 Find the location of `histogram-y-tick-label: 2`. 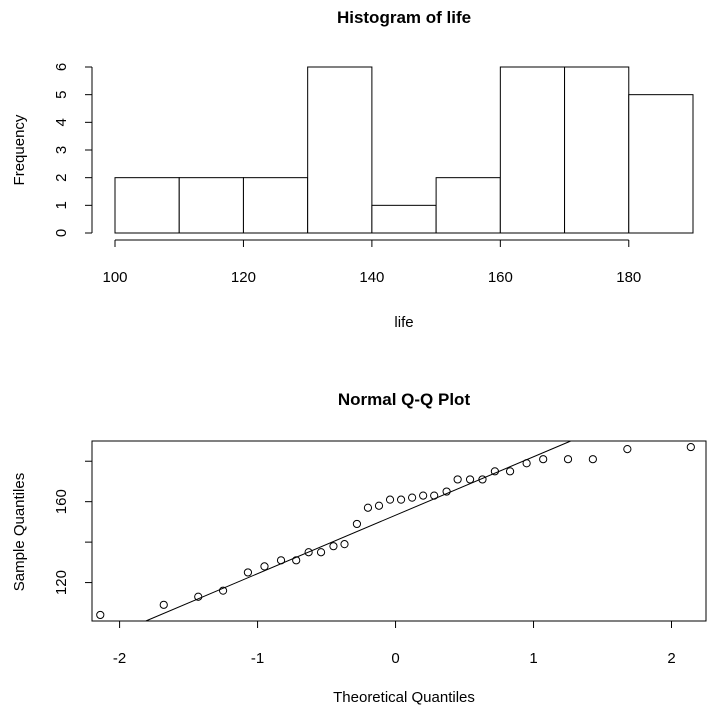

histogram-y-tick-label: 2 is located at coordinates (61, 177).